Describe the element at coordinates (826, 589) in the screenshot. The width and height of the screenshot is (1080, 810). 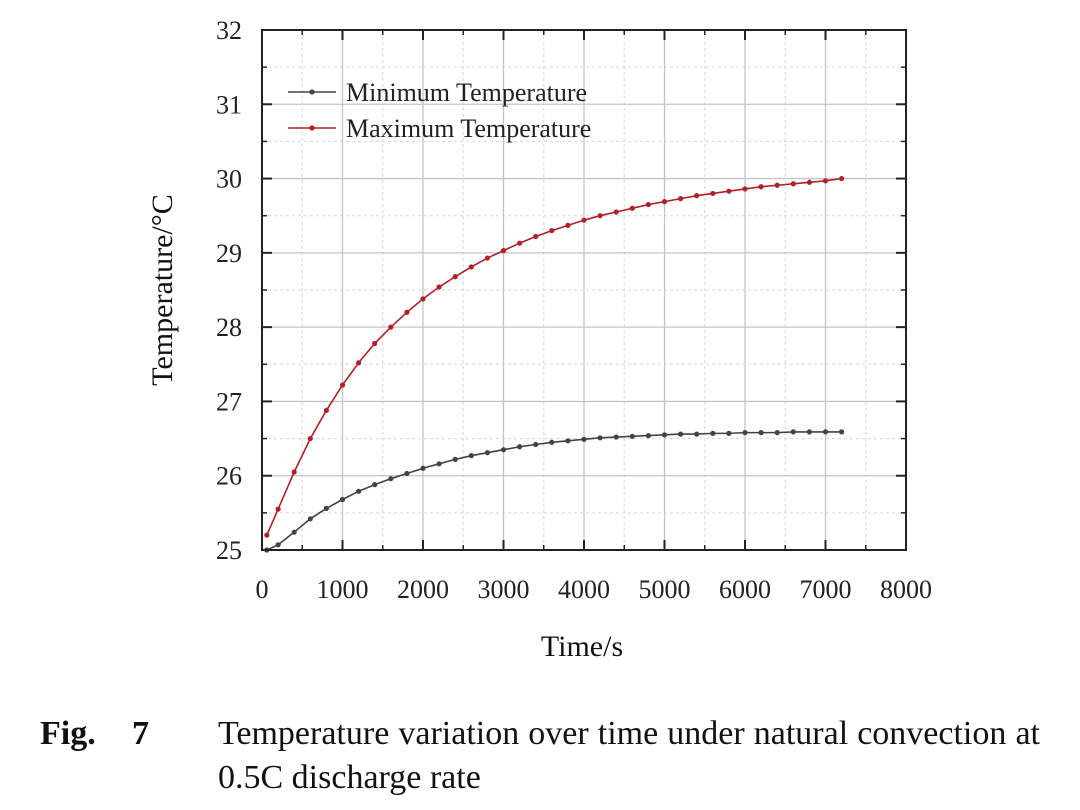
I see `x-tick-label: 7000` at that location.